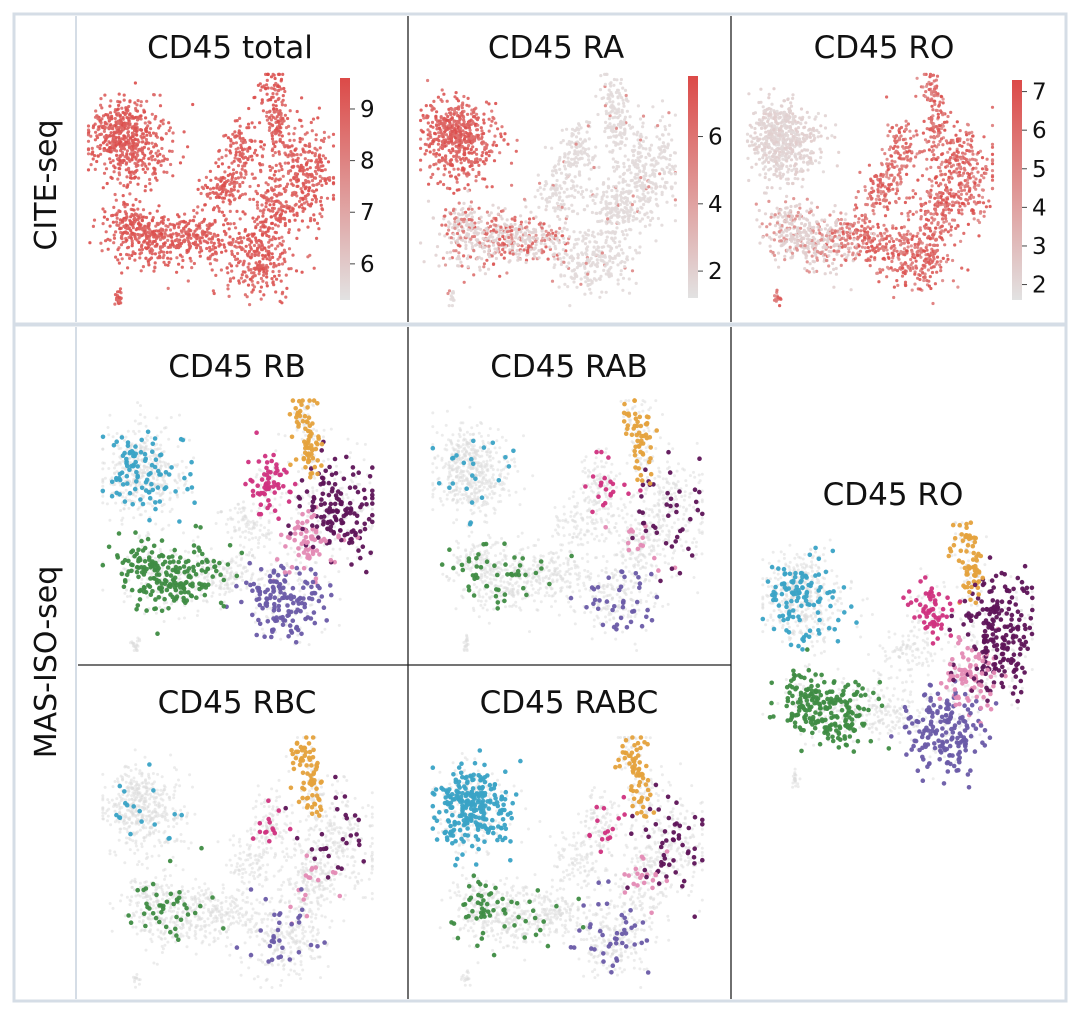  What do you see at coordinates (569, 703) in the screenshot?
I see `panel-title-cd45-rabc: CD45 RABC` at bounding box center [569, 703].